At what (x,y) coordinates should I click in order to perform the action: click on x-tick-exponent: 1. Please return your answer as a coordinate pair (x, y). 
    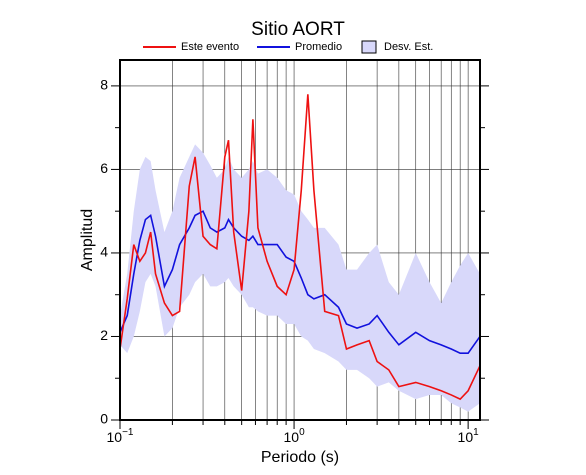
    Looking at the image, I should click on (476, 432).